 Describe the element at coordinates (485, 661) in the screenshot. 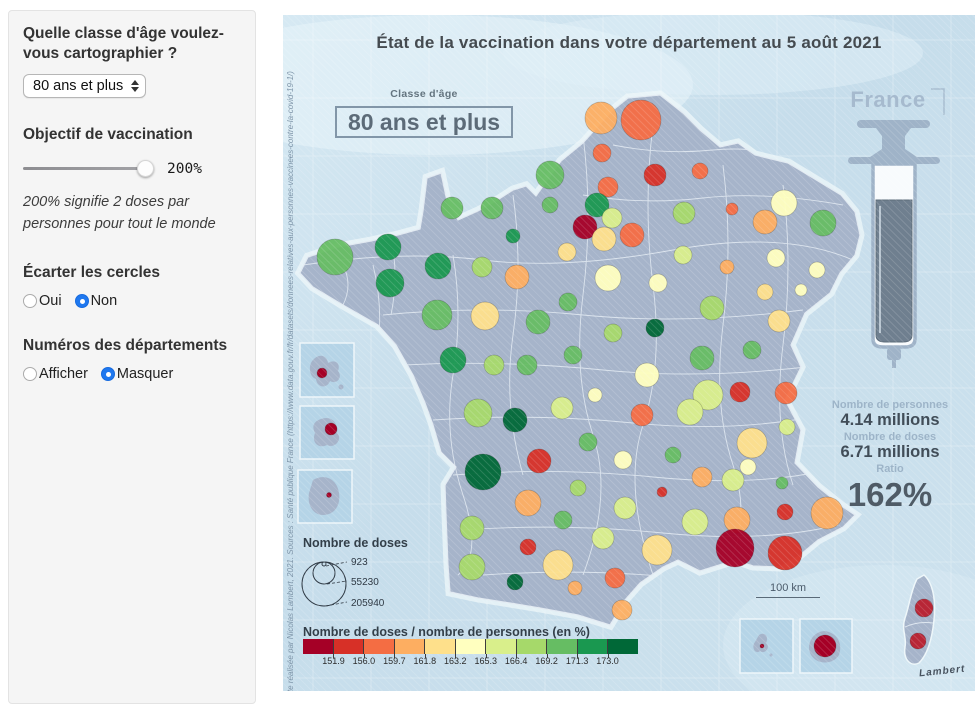

I see `legend-tick-label: 165.3` at that location.